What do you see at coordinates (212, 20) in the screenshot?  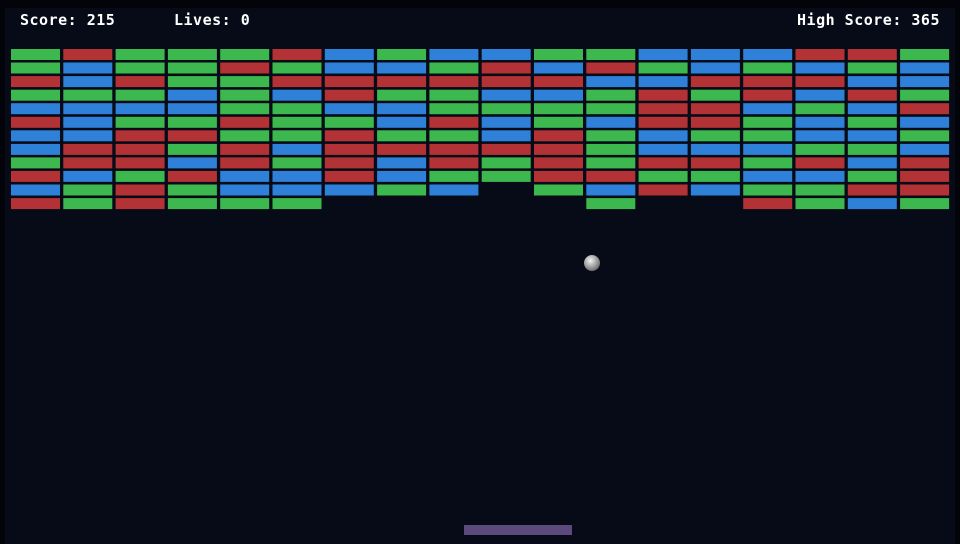 I see `lives: Lives: 0` at bounding box center [212, 20].